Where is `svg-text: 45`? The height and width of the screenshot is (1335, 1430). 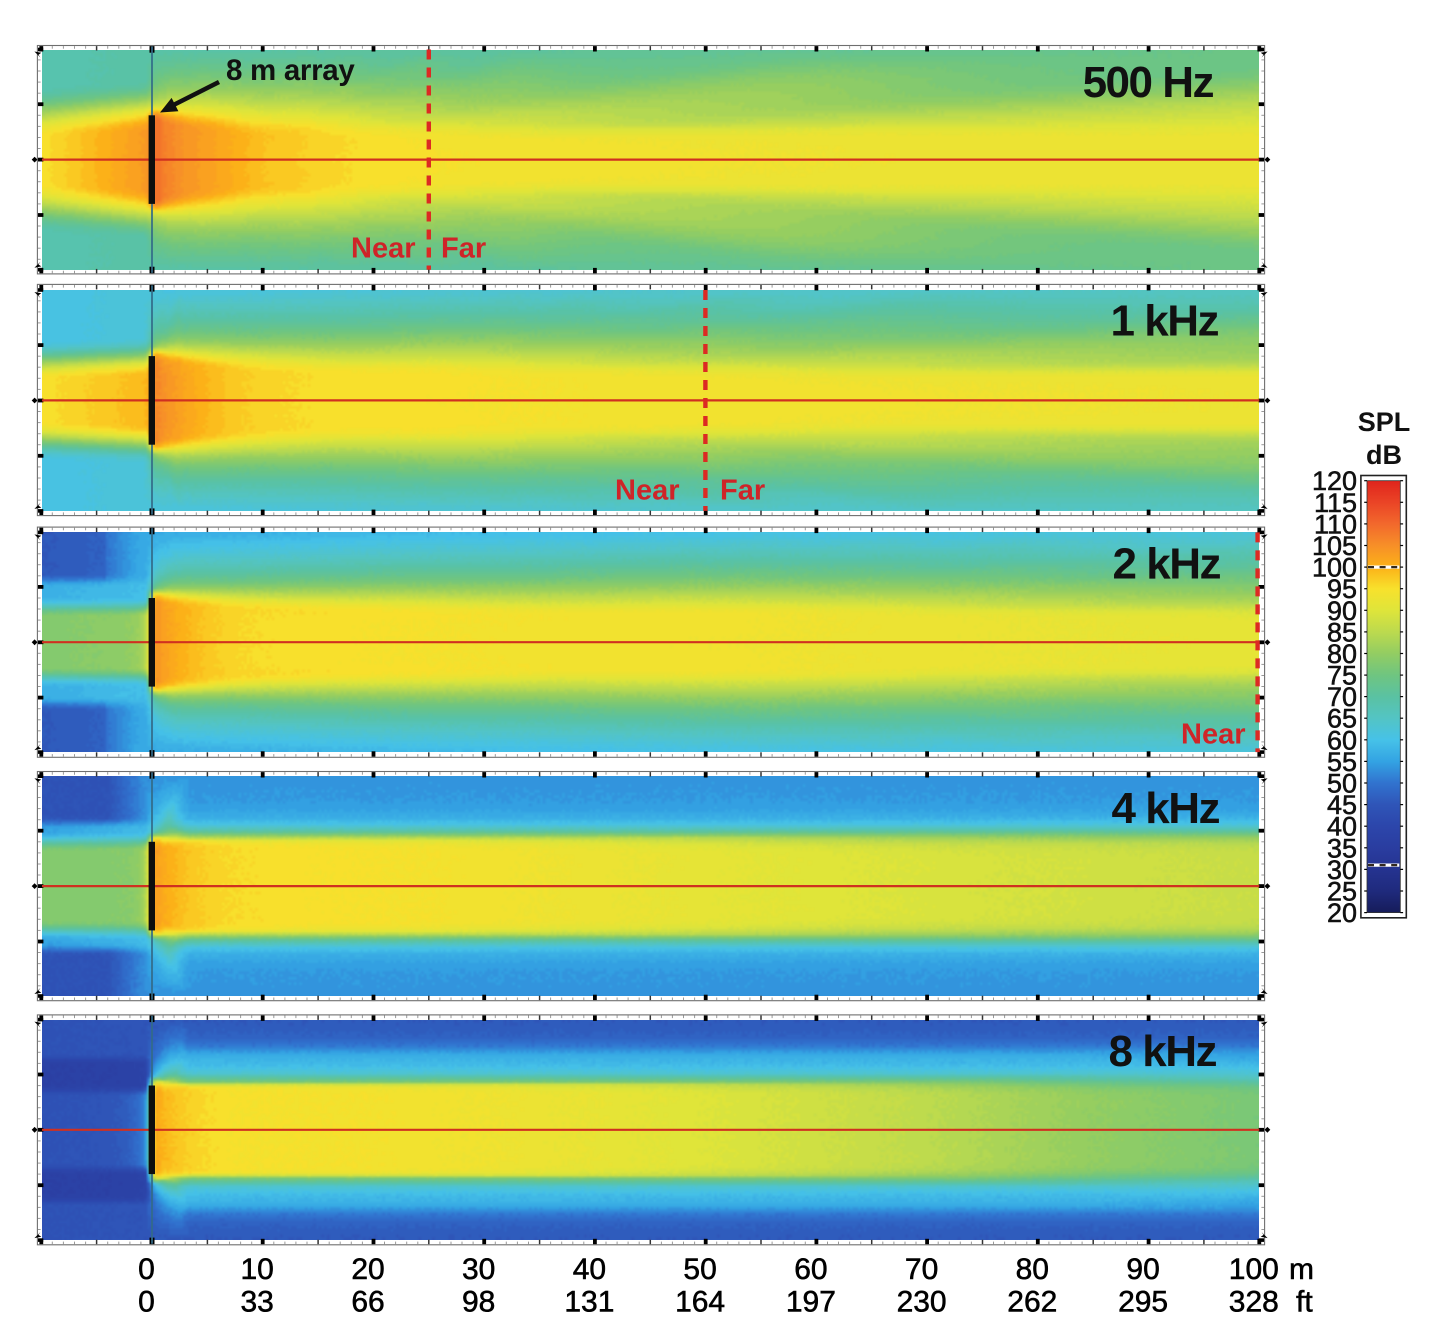 svg-text: 45 is located at coordinates (1342, 805).